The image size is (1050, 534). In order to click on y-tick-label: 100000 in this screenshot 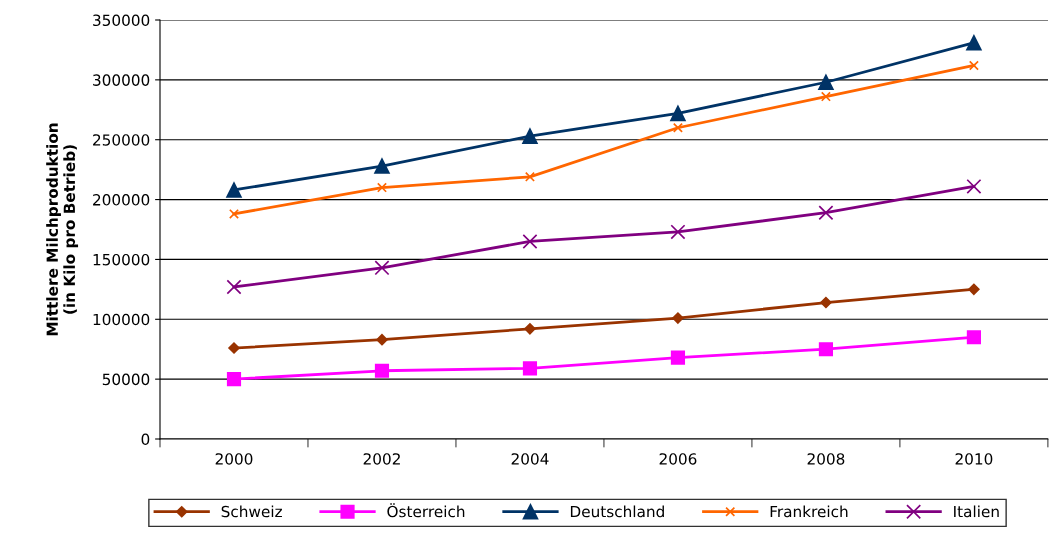, I will do `click(121, 319)`.